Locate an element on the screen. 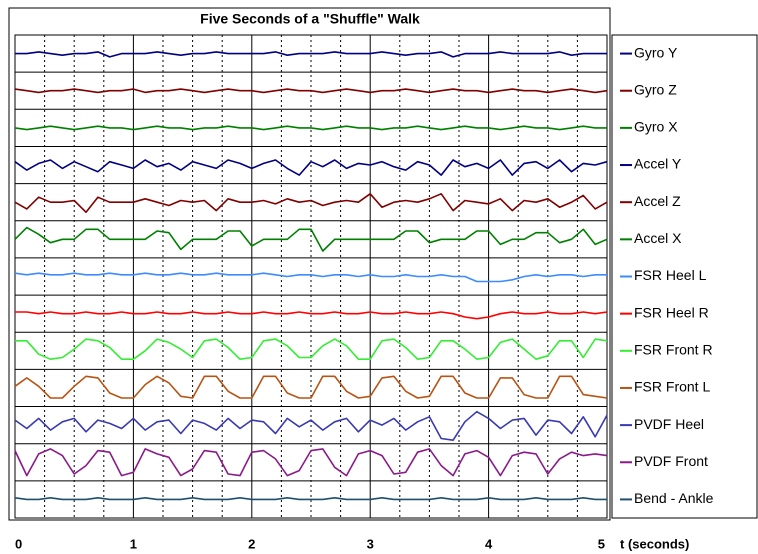 Image resolution: width=758 pixels, height=554 pixels. x-tick-label: 0 is located at coordinates (18, 543).